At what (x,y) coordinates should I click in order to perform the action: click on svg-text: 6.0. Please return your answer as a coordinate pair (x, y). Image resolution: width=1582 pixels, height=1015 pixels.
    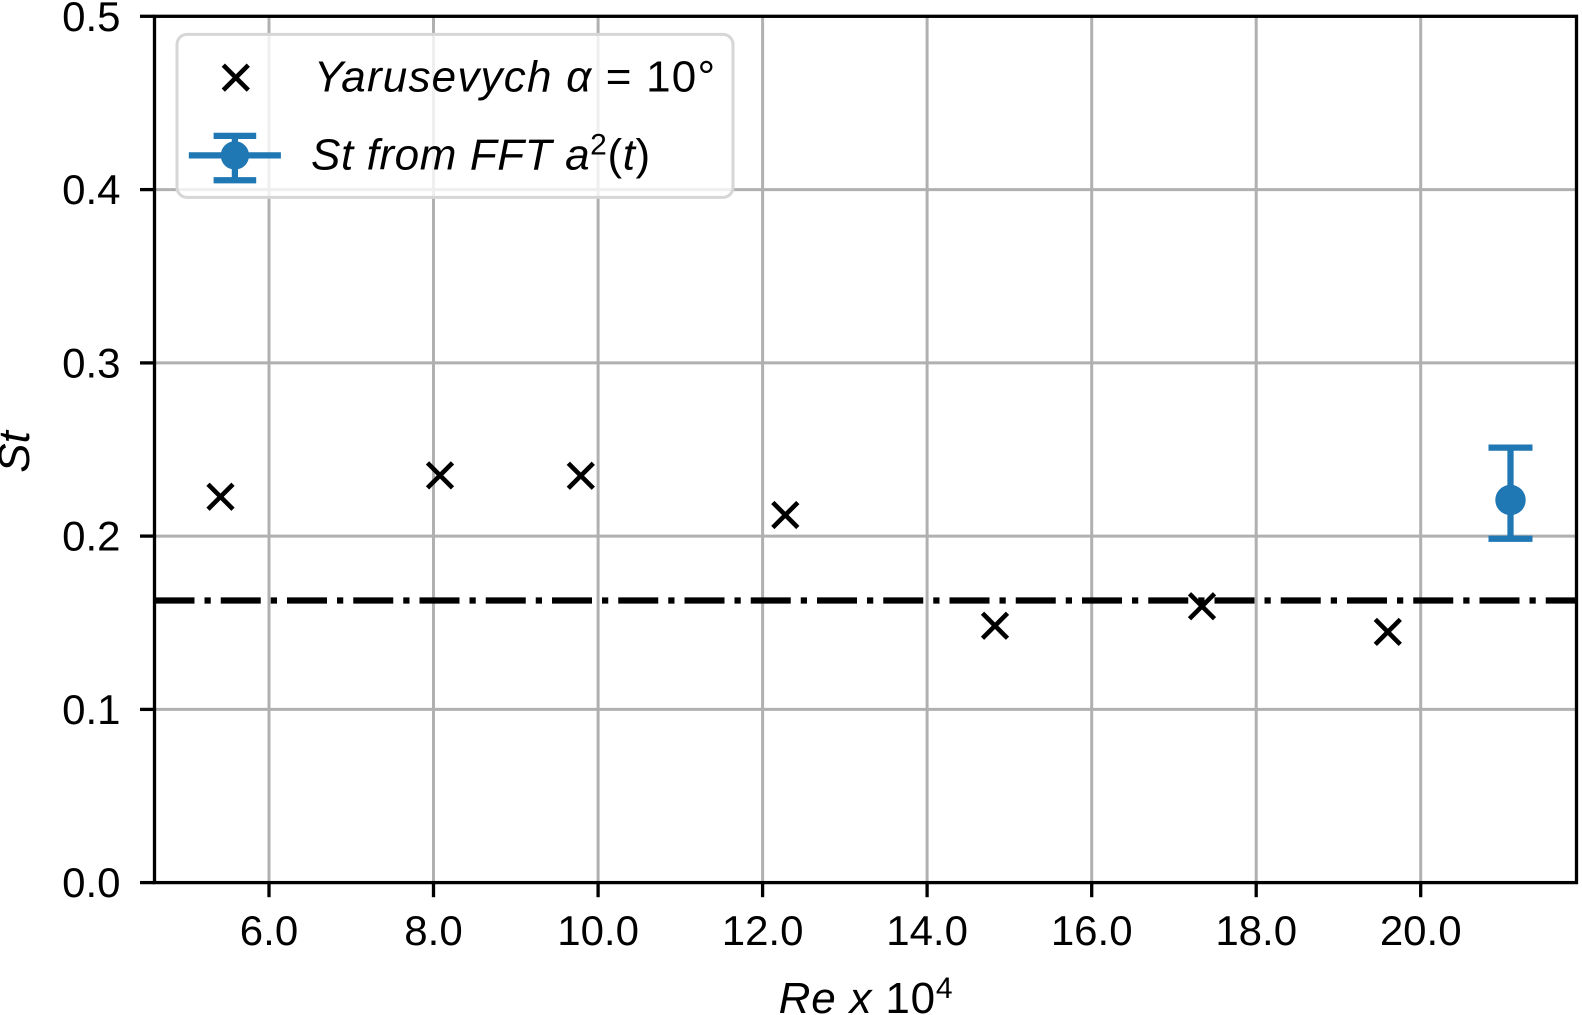
    Looking at the image, I should click on (269, 930).